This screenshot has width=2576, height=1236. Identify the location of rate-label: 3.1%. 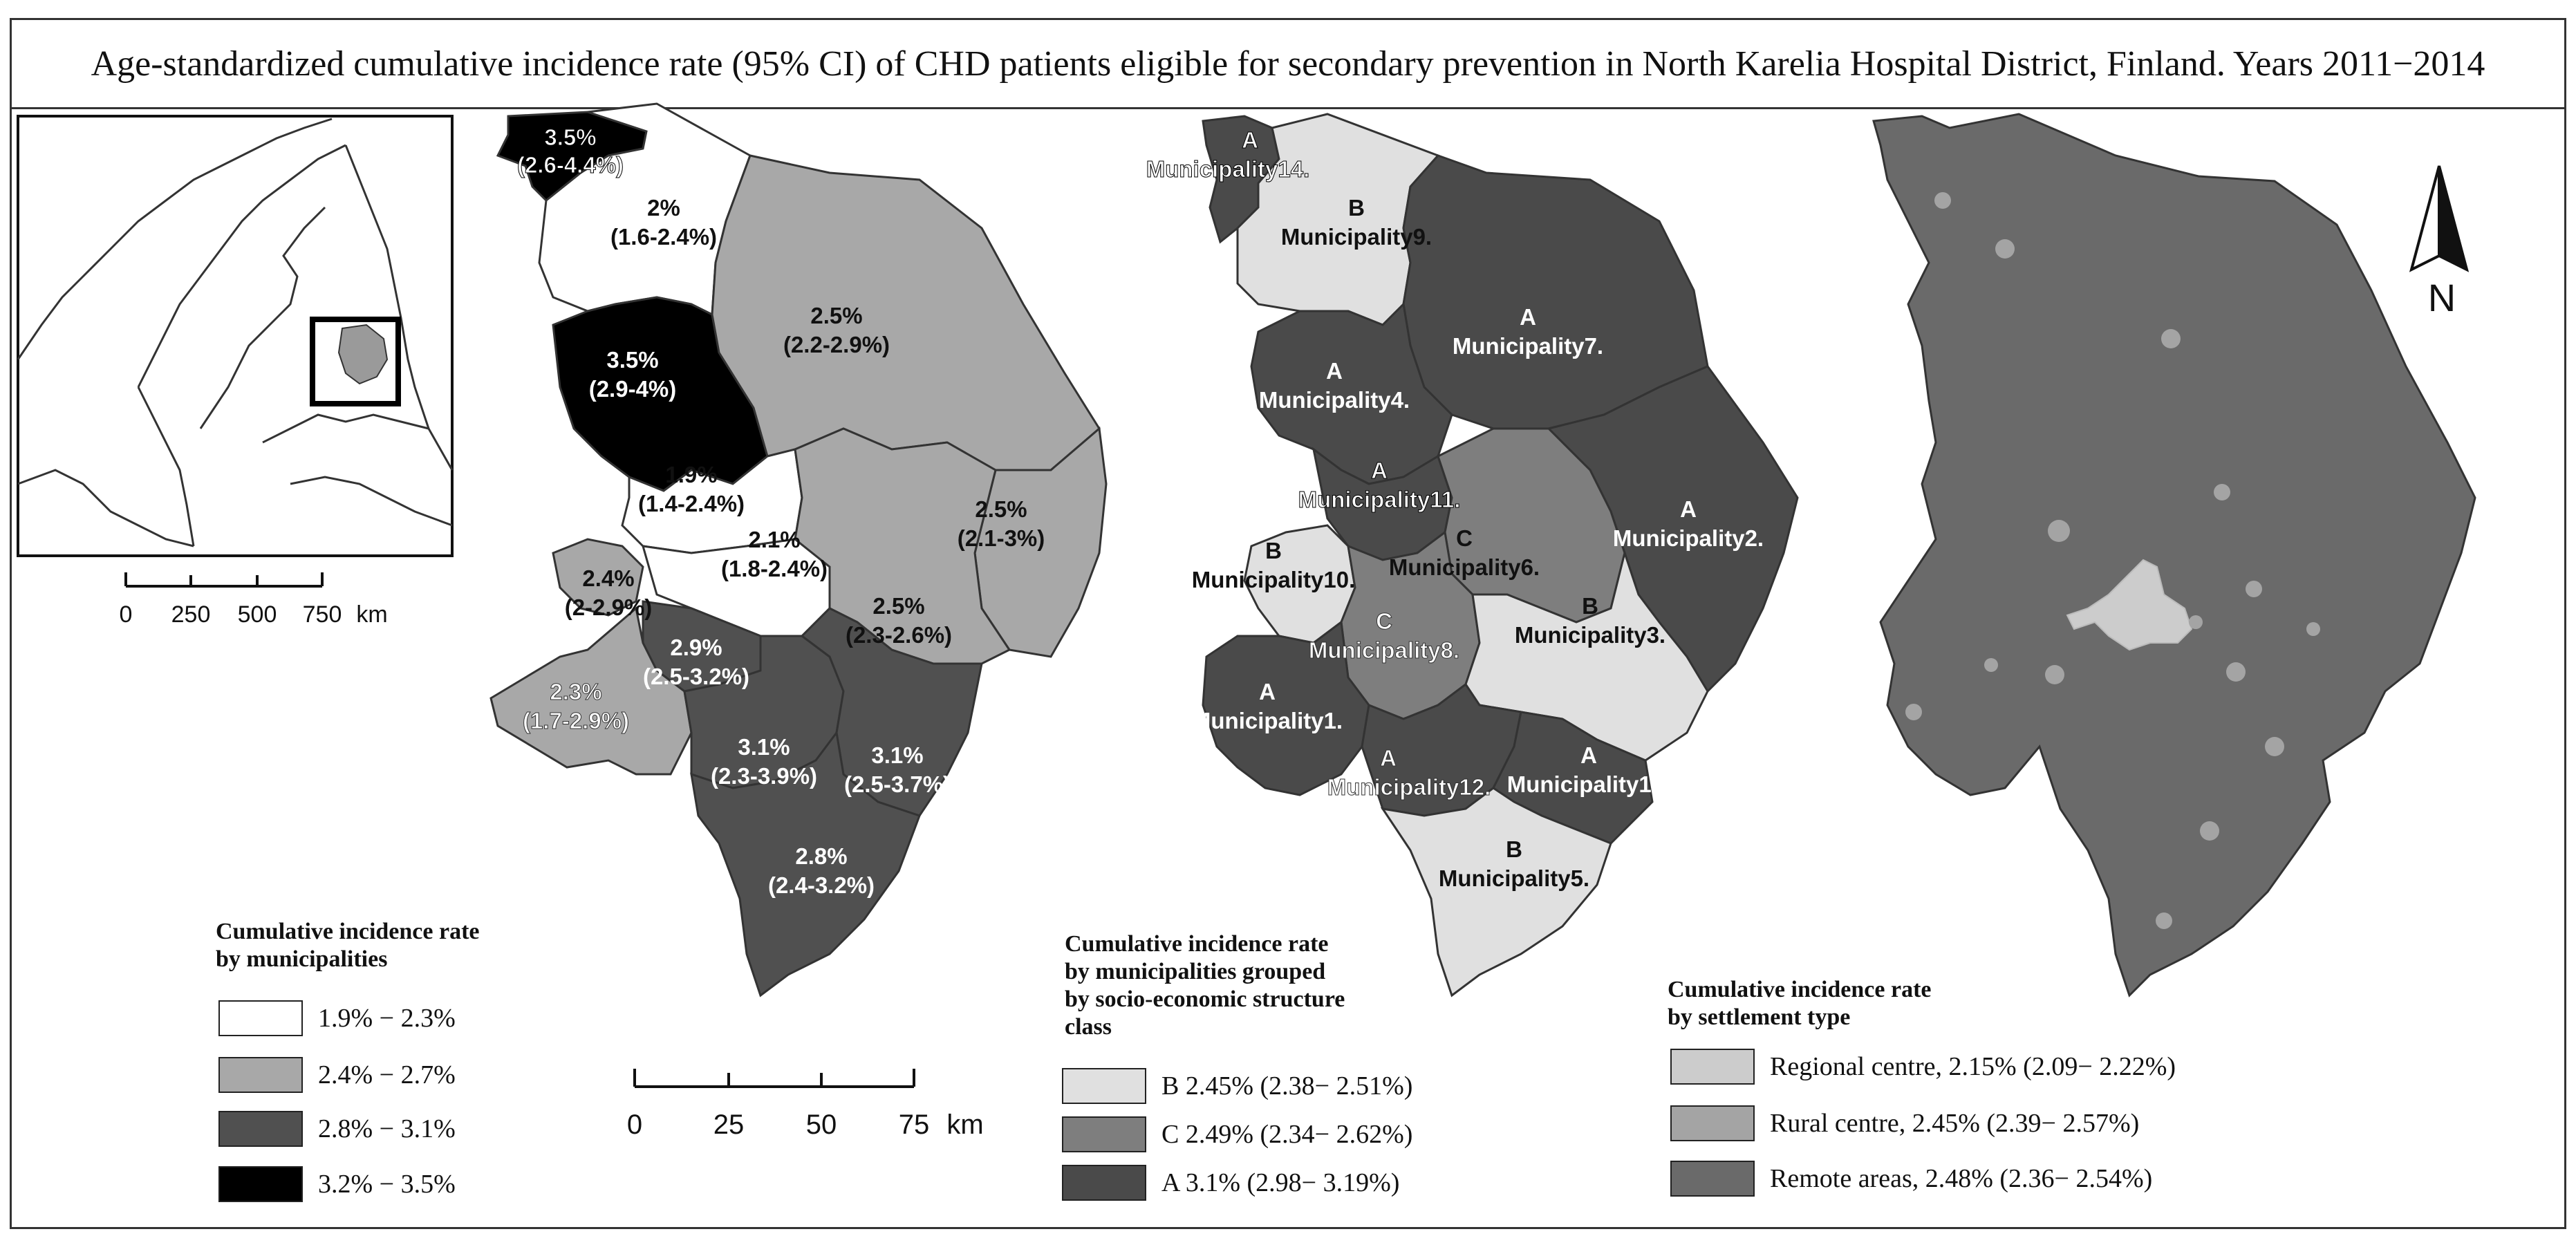
(897, 755).